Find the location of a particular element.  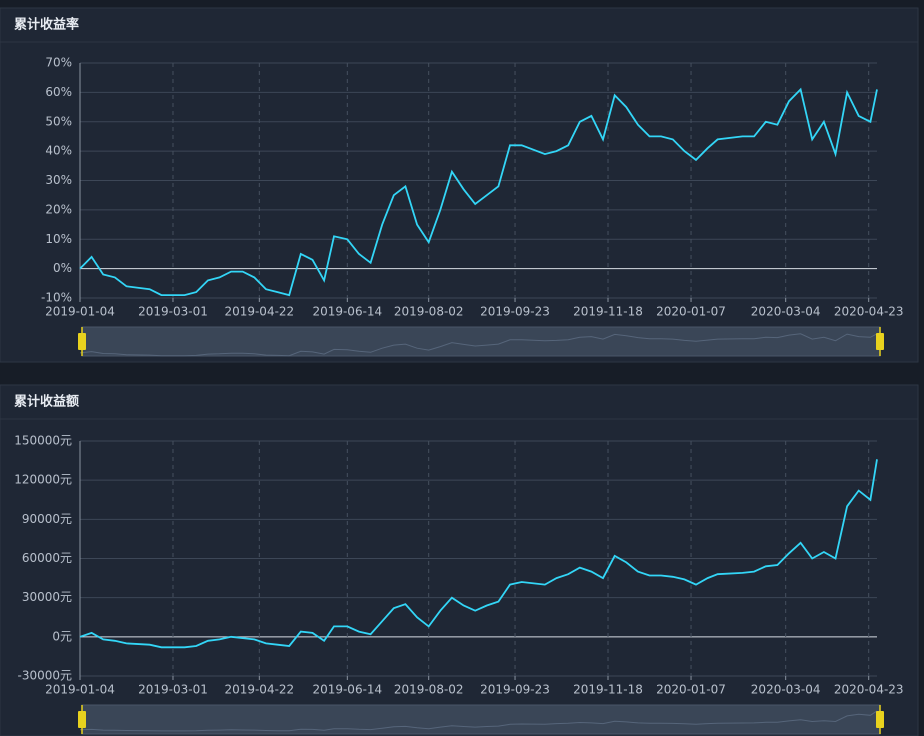

y-tick-label: 70% is located at coordinates (58, 63).